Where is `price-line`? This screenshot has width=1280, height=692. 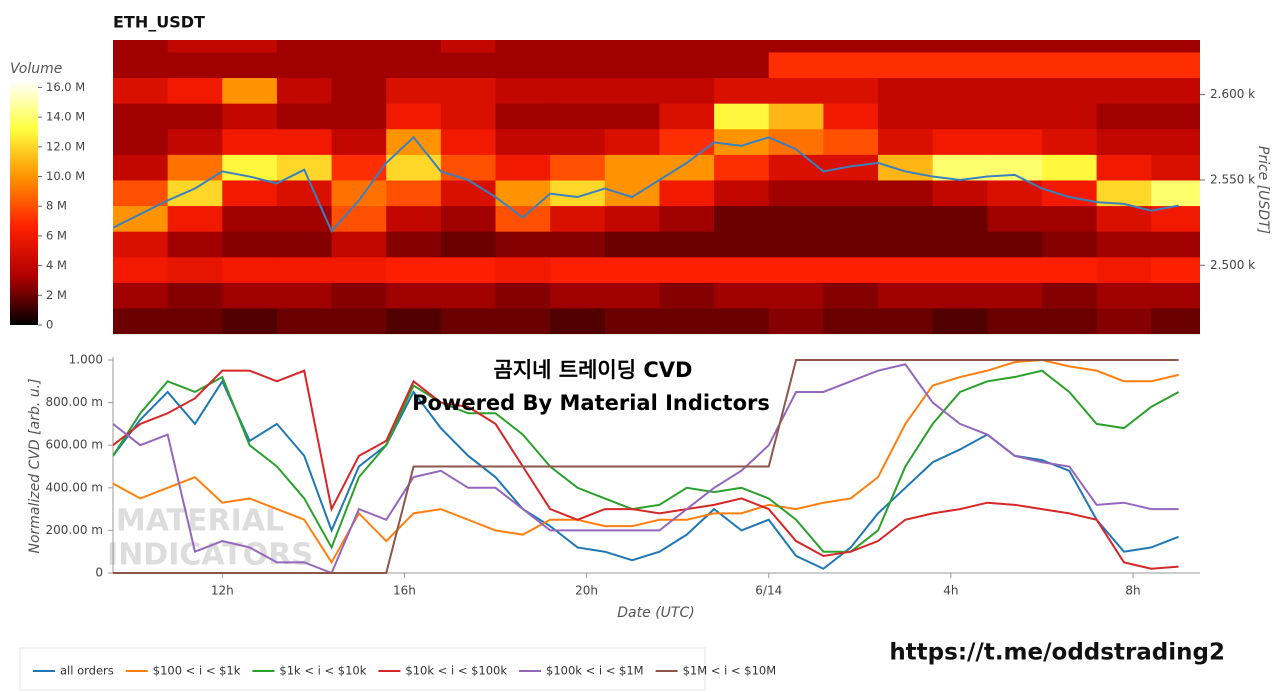 price-line is located at coordinates (646, 184).